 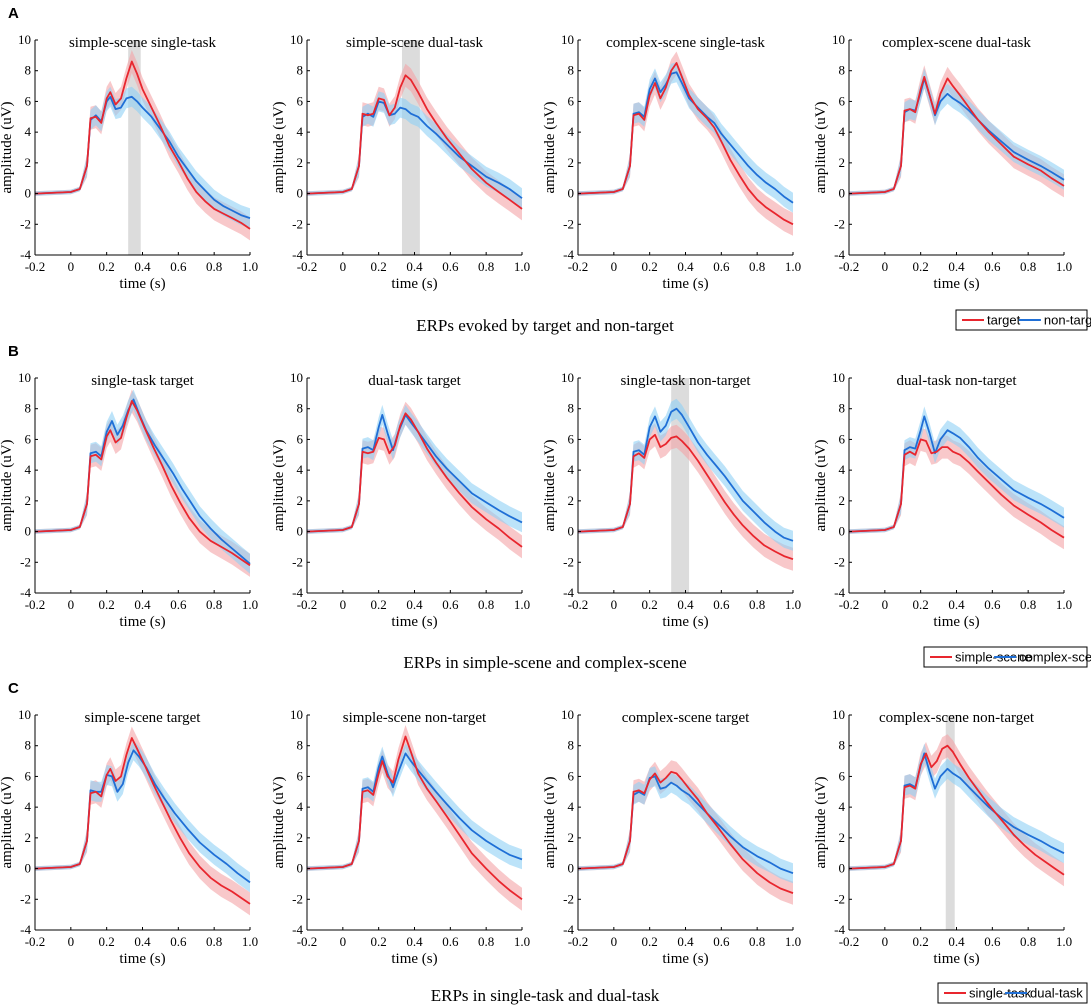 What do you see at coordinates (142, 381) in the screenshot?
I see `panel-title: single-task target` at bounding box center [142, 381].